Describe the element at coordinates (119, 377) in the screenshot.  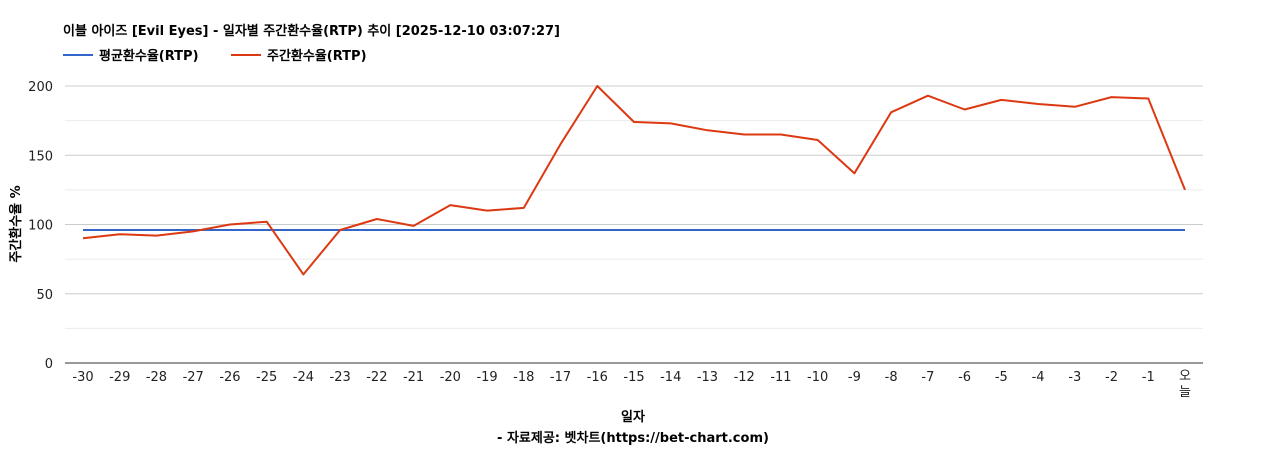
I see `x-tick-label: -29` at that location.